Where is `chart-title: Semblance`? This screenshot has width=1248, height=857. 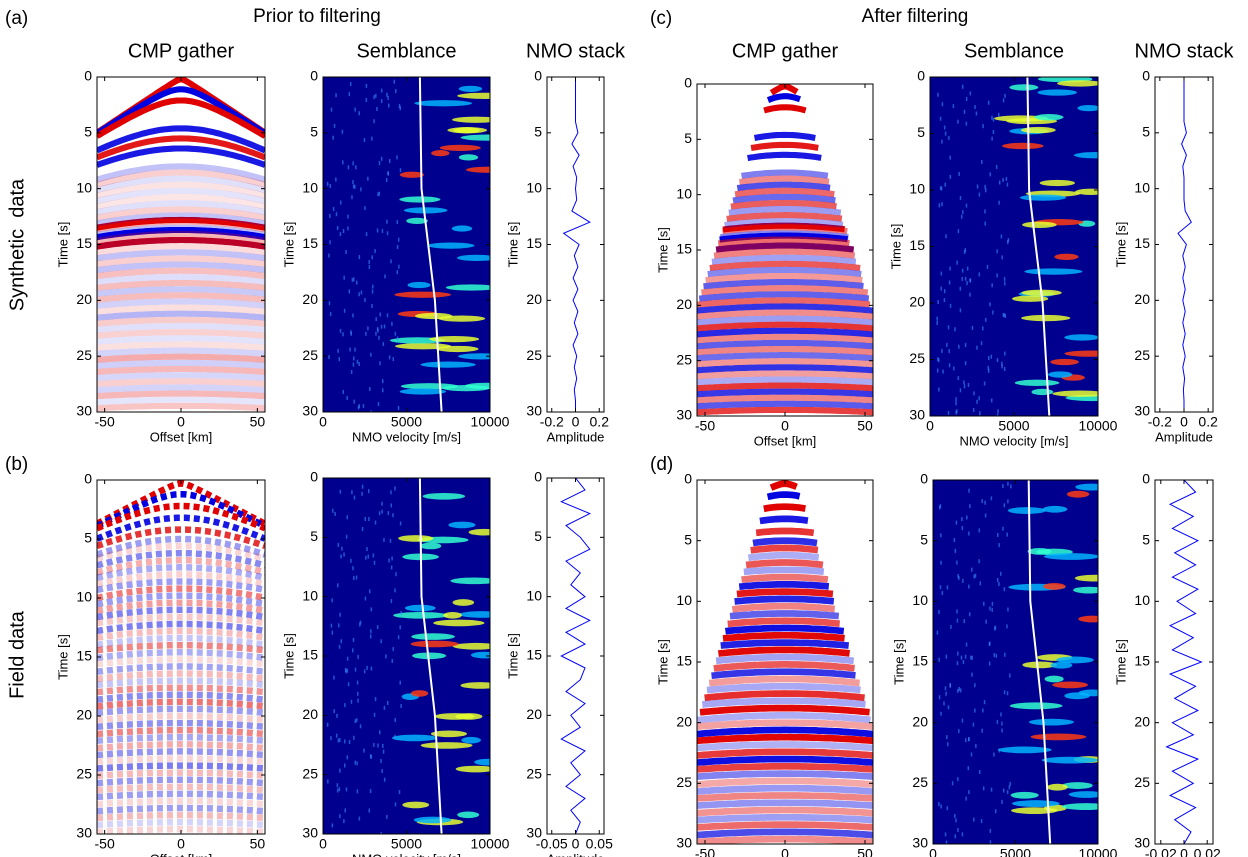 chart-title: Semblance is located at coordinates (406, 51).